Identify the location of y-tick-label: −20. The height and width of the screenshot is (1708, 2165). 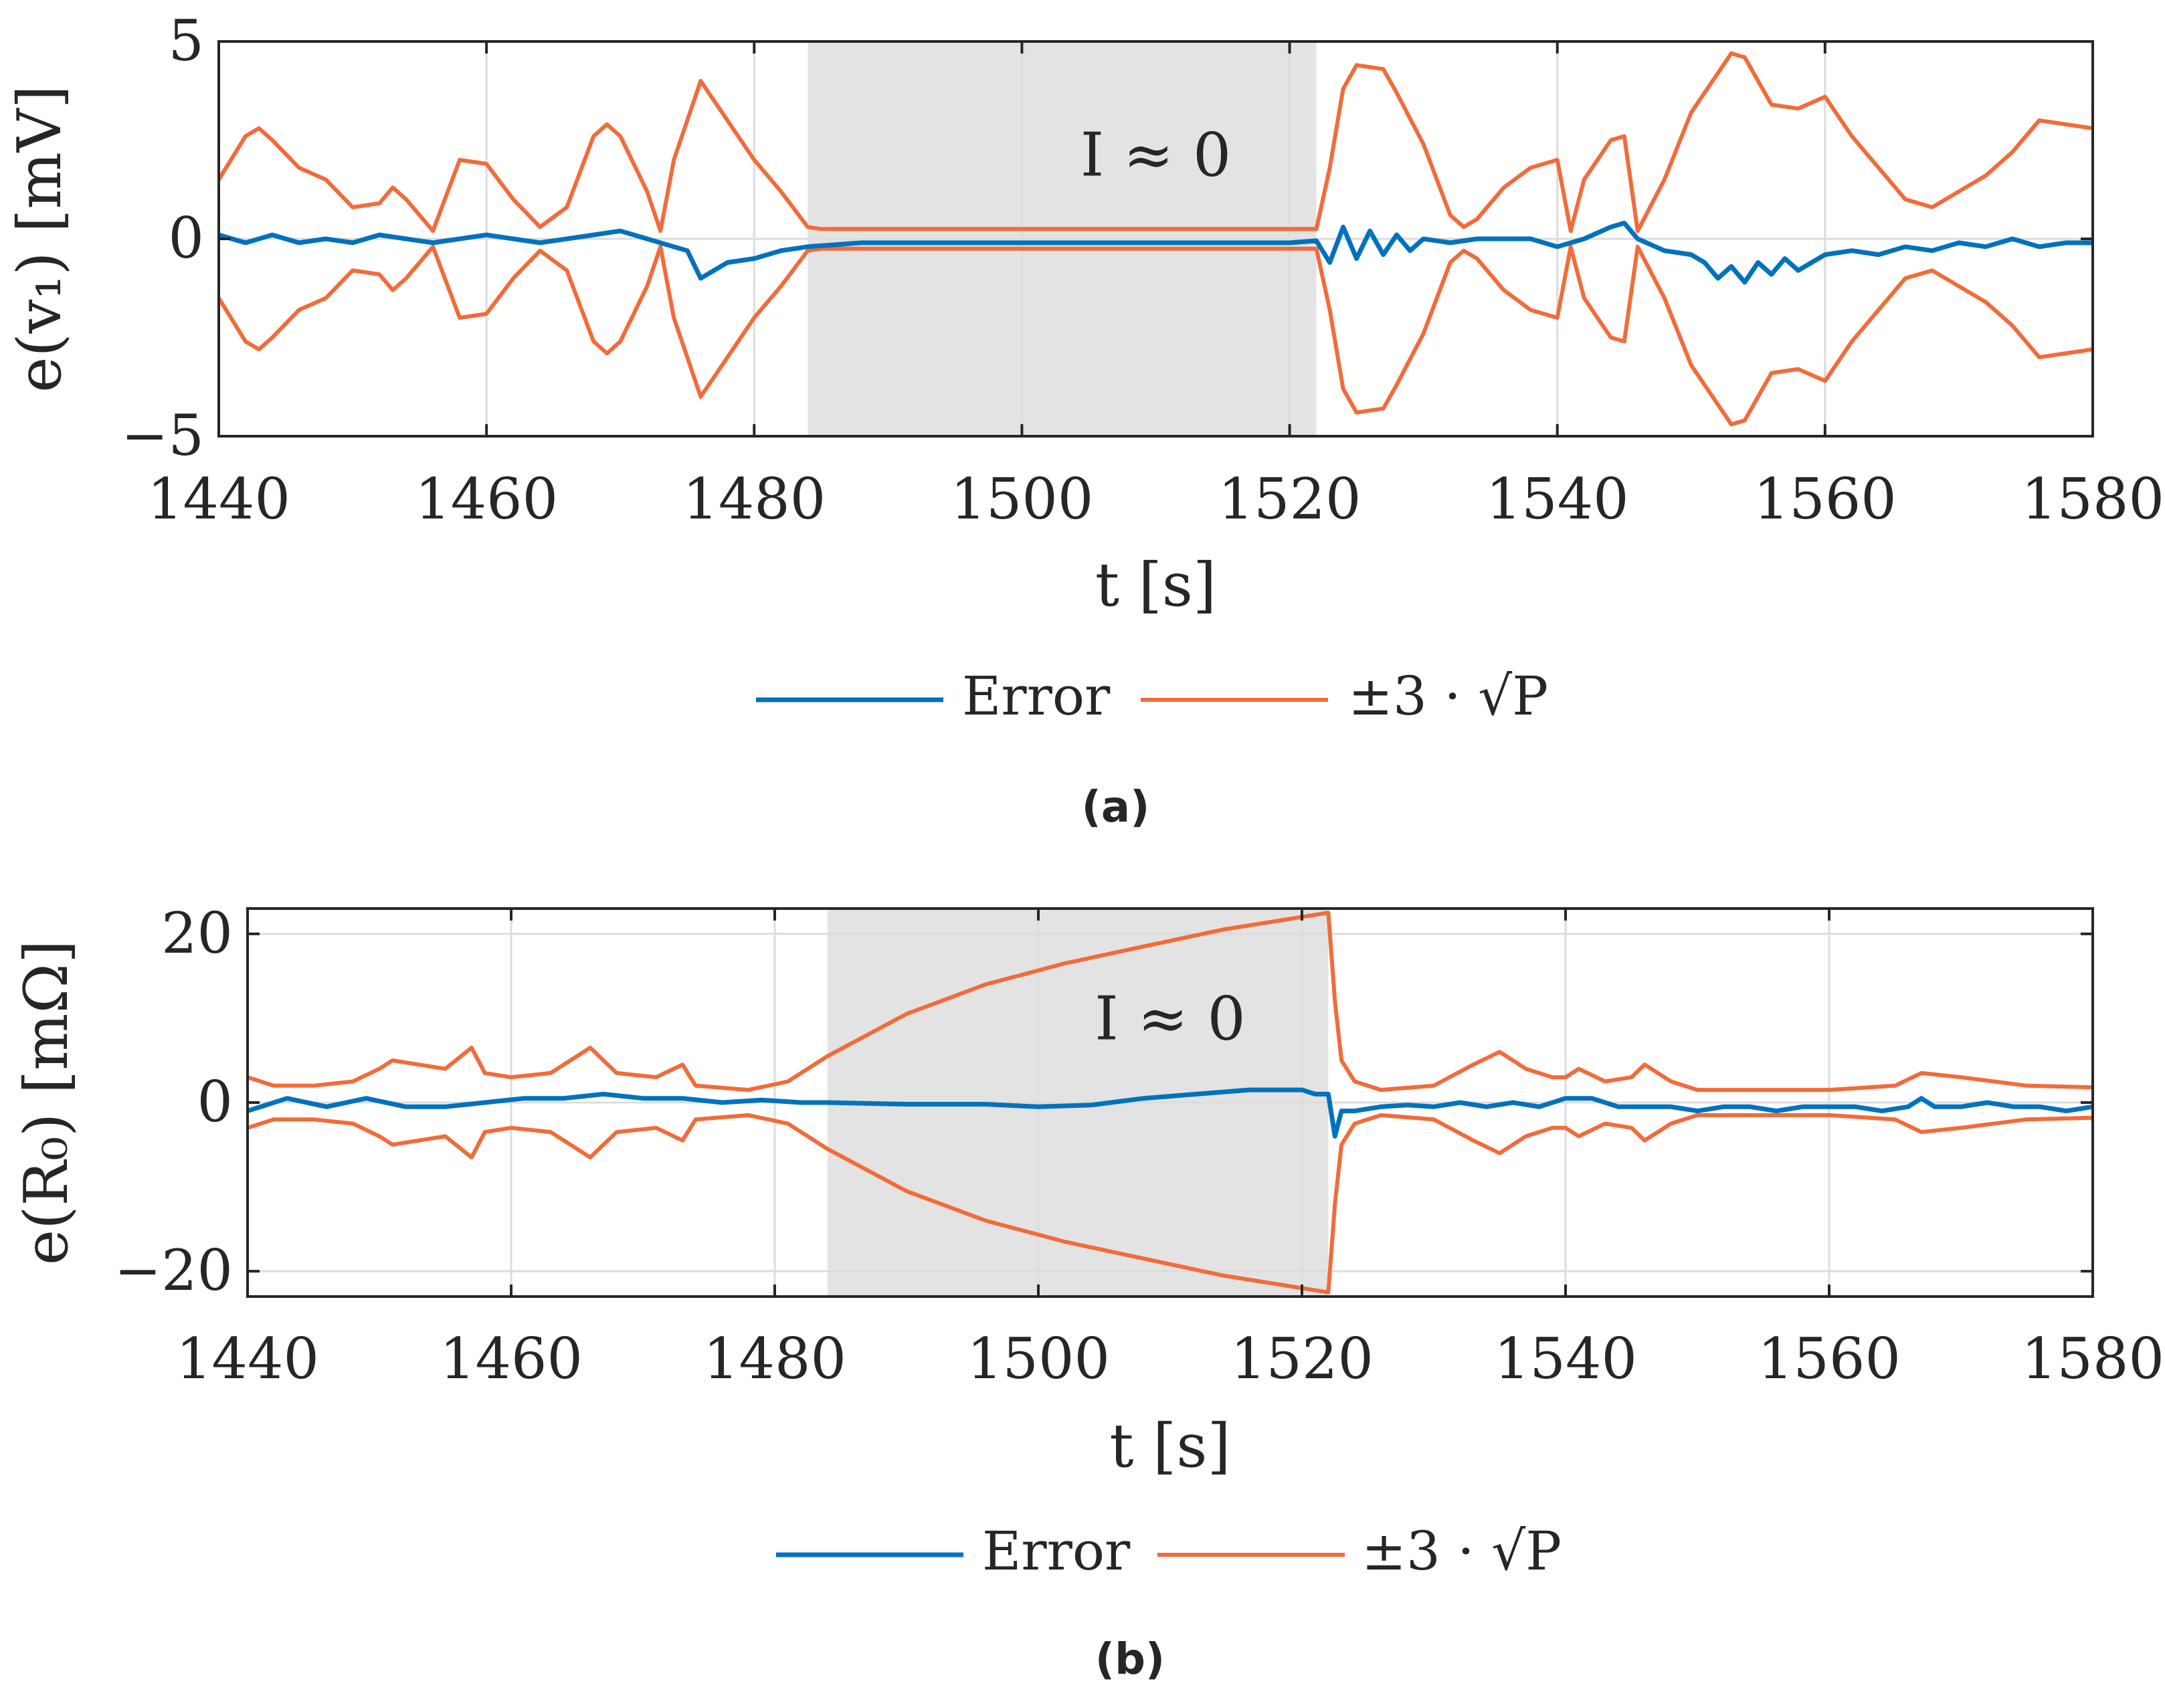
(173, 1270).